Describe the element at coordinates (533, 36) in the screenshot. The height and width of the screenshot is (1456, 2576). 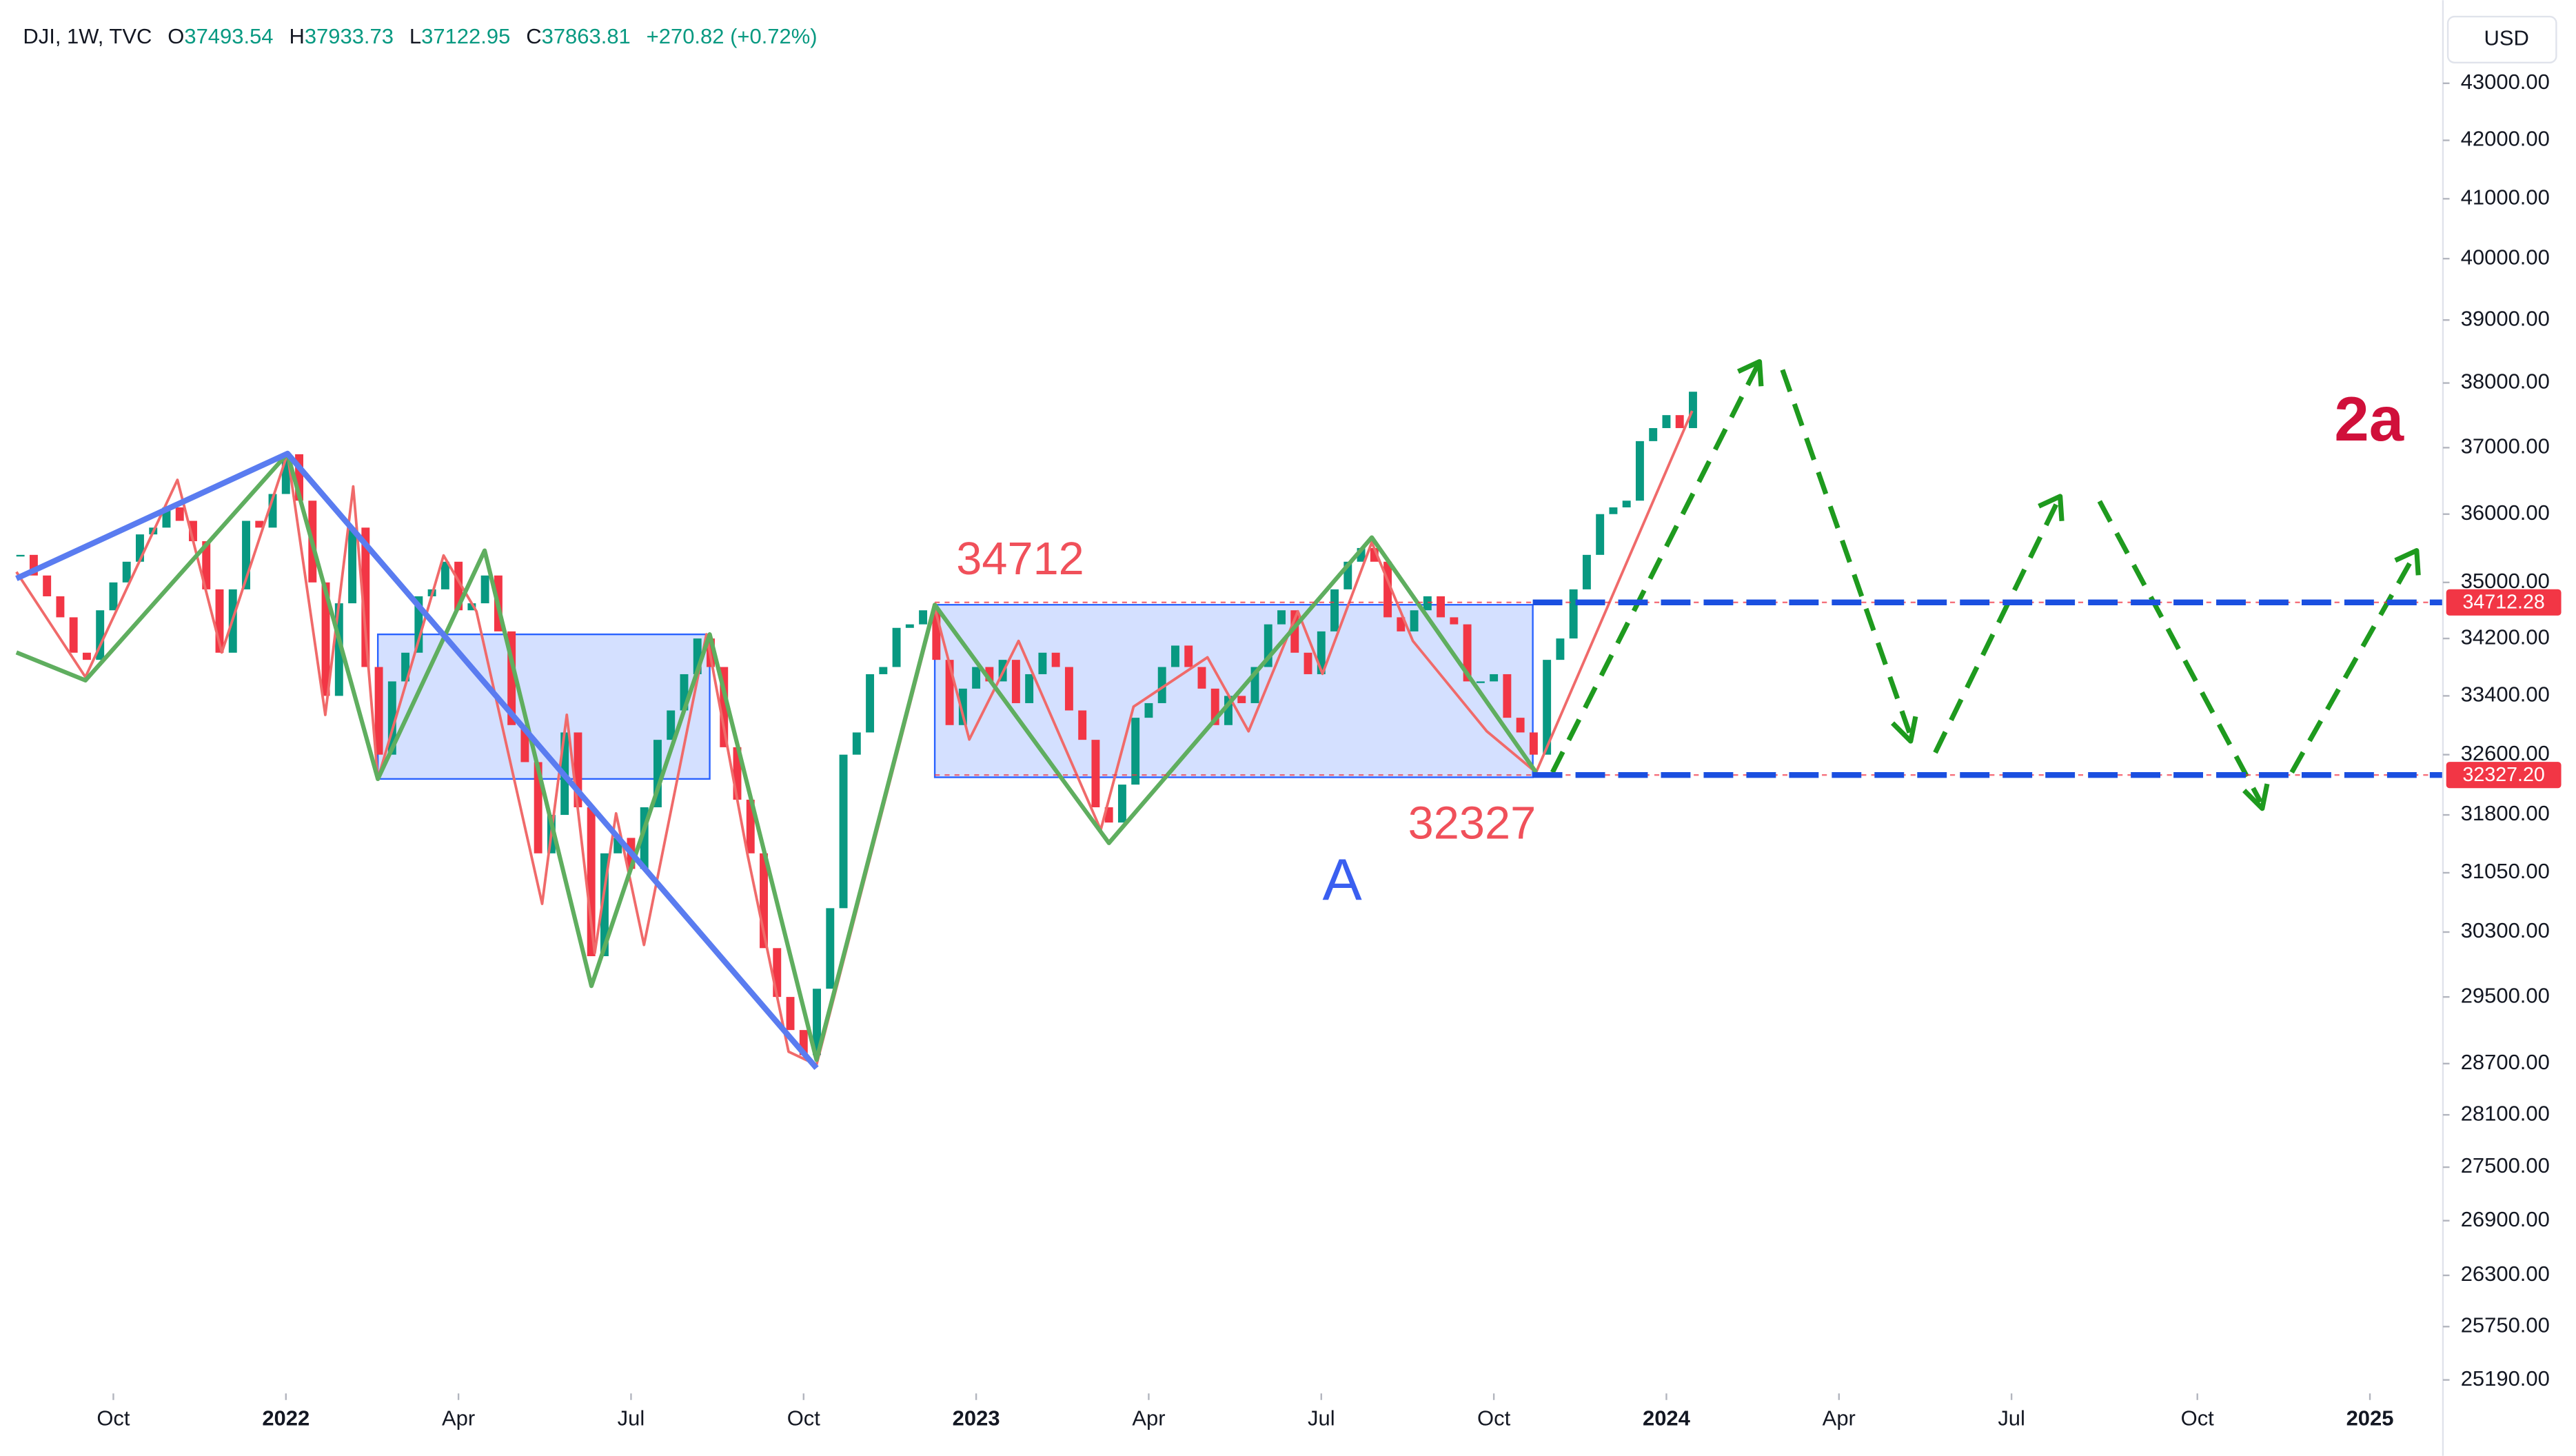
I see `ohlc-label: C` at that location.